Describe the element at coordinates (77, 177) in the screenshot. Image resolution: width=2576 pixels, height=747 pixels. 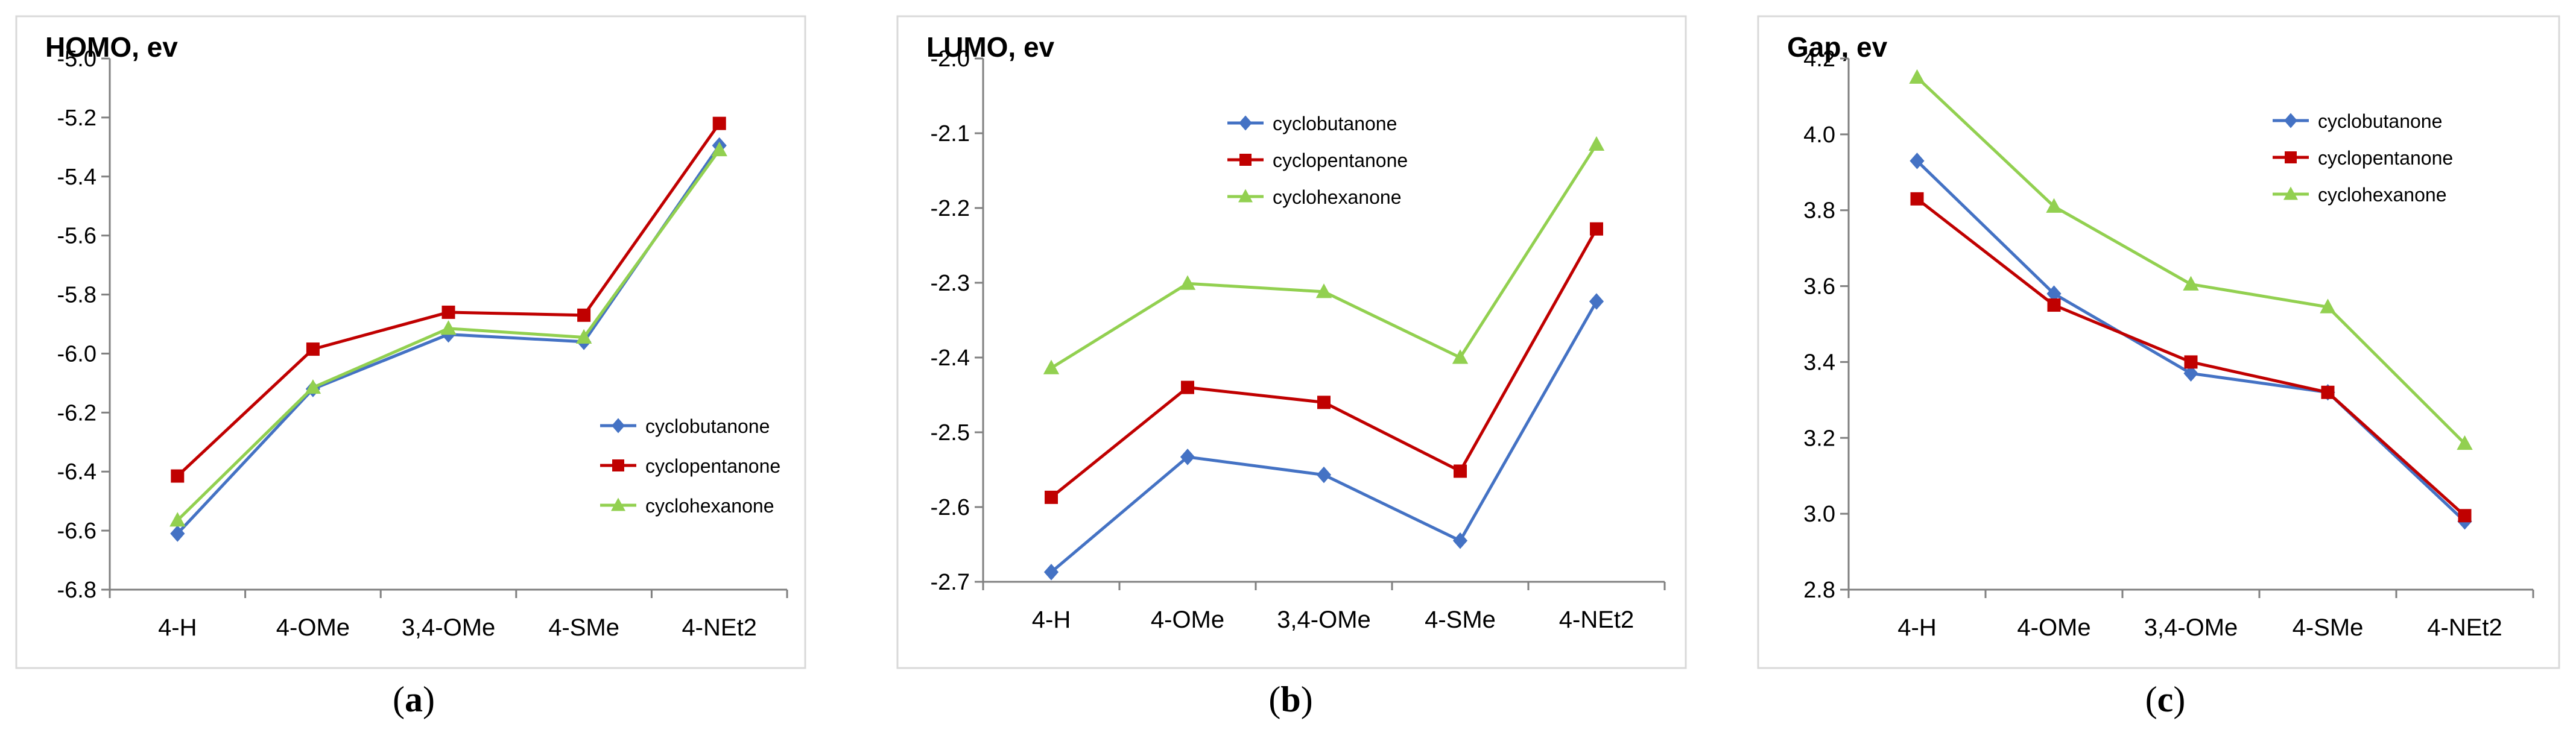
I see `y-tick-label: -5.4` at that location.